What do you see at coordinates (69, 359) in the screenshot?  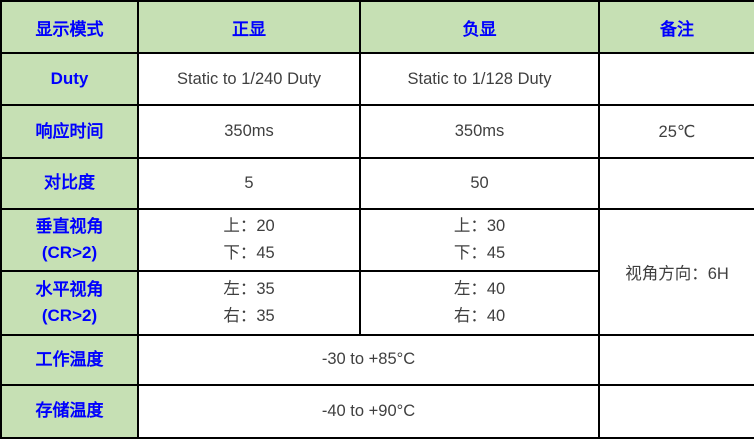 I see `operating-temp-label: 工作温度` at bounding box center [69, 359].